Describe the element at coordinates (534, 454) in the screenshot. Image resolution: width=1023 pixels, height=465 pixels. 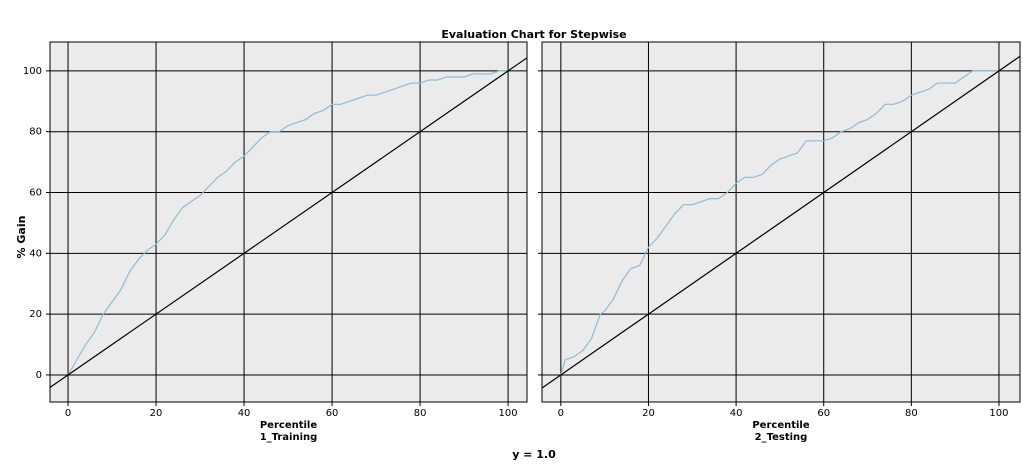
I see `footer: y = 1.0` at that location.